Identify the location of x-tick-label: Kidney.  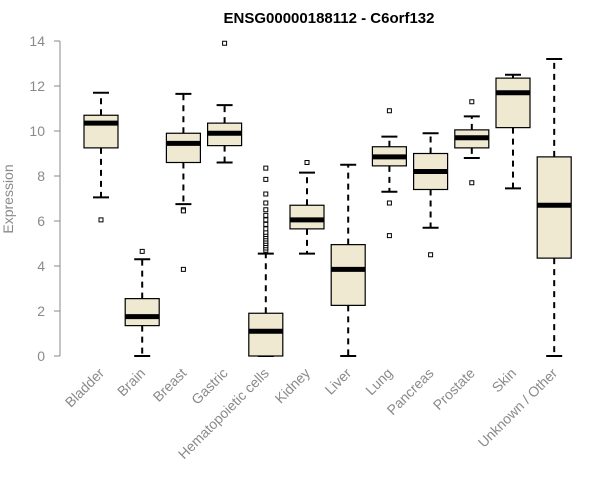
(293, 386).